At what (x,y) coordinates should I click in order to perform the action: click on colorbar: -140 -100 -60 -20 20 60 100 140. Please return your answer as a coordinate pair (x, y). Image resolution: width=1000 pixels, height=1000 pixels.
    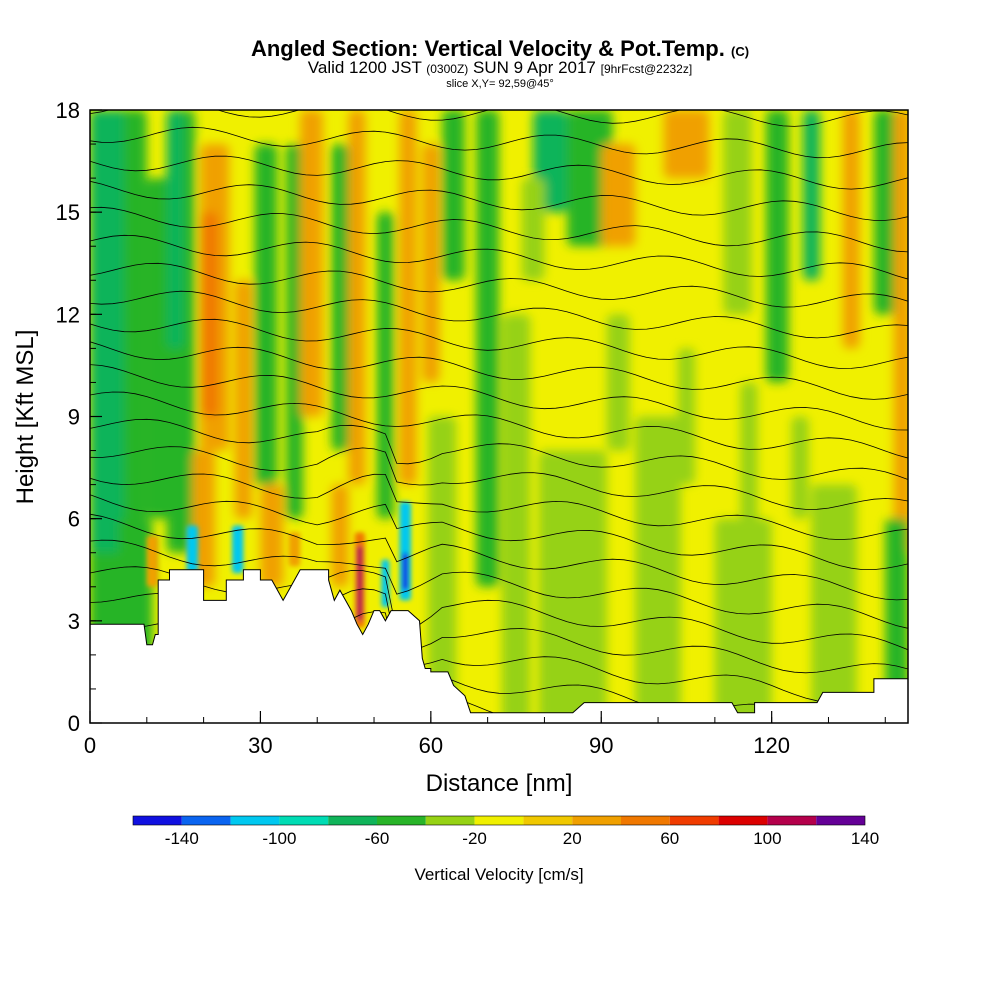
    Looking at the image, I should click on (505, 831).